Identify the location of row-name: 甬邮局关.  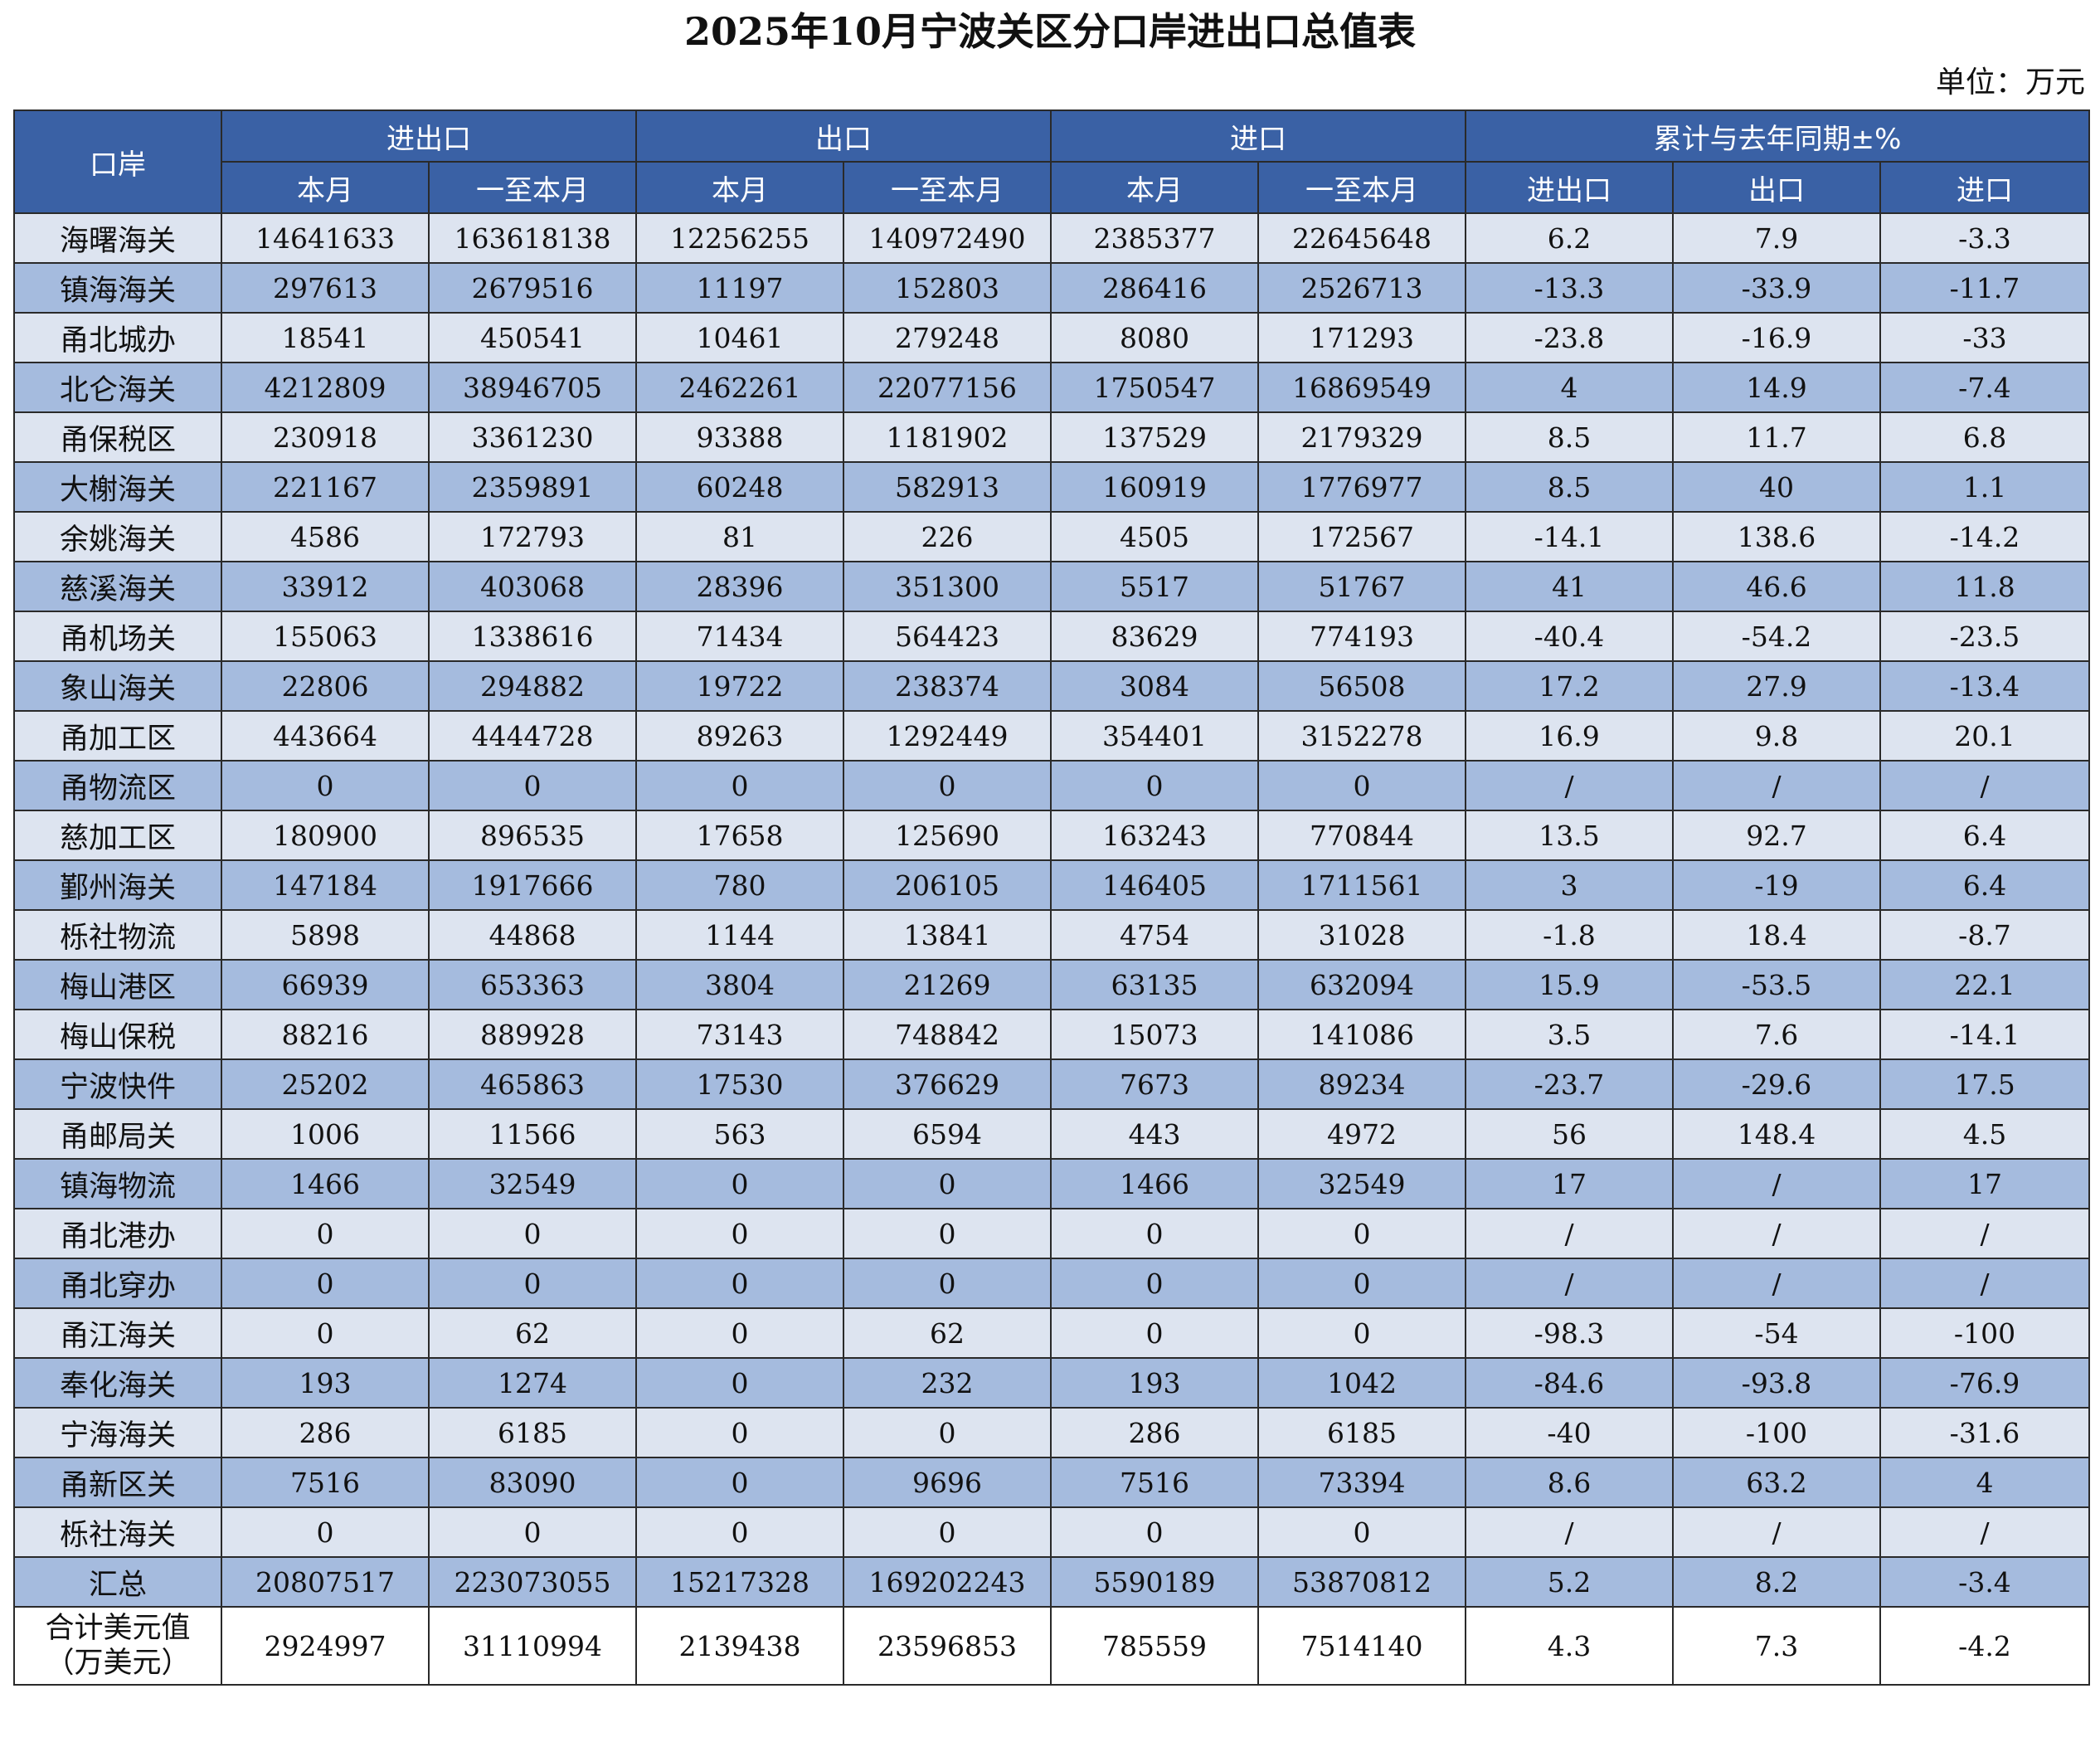
(118, 1134).